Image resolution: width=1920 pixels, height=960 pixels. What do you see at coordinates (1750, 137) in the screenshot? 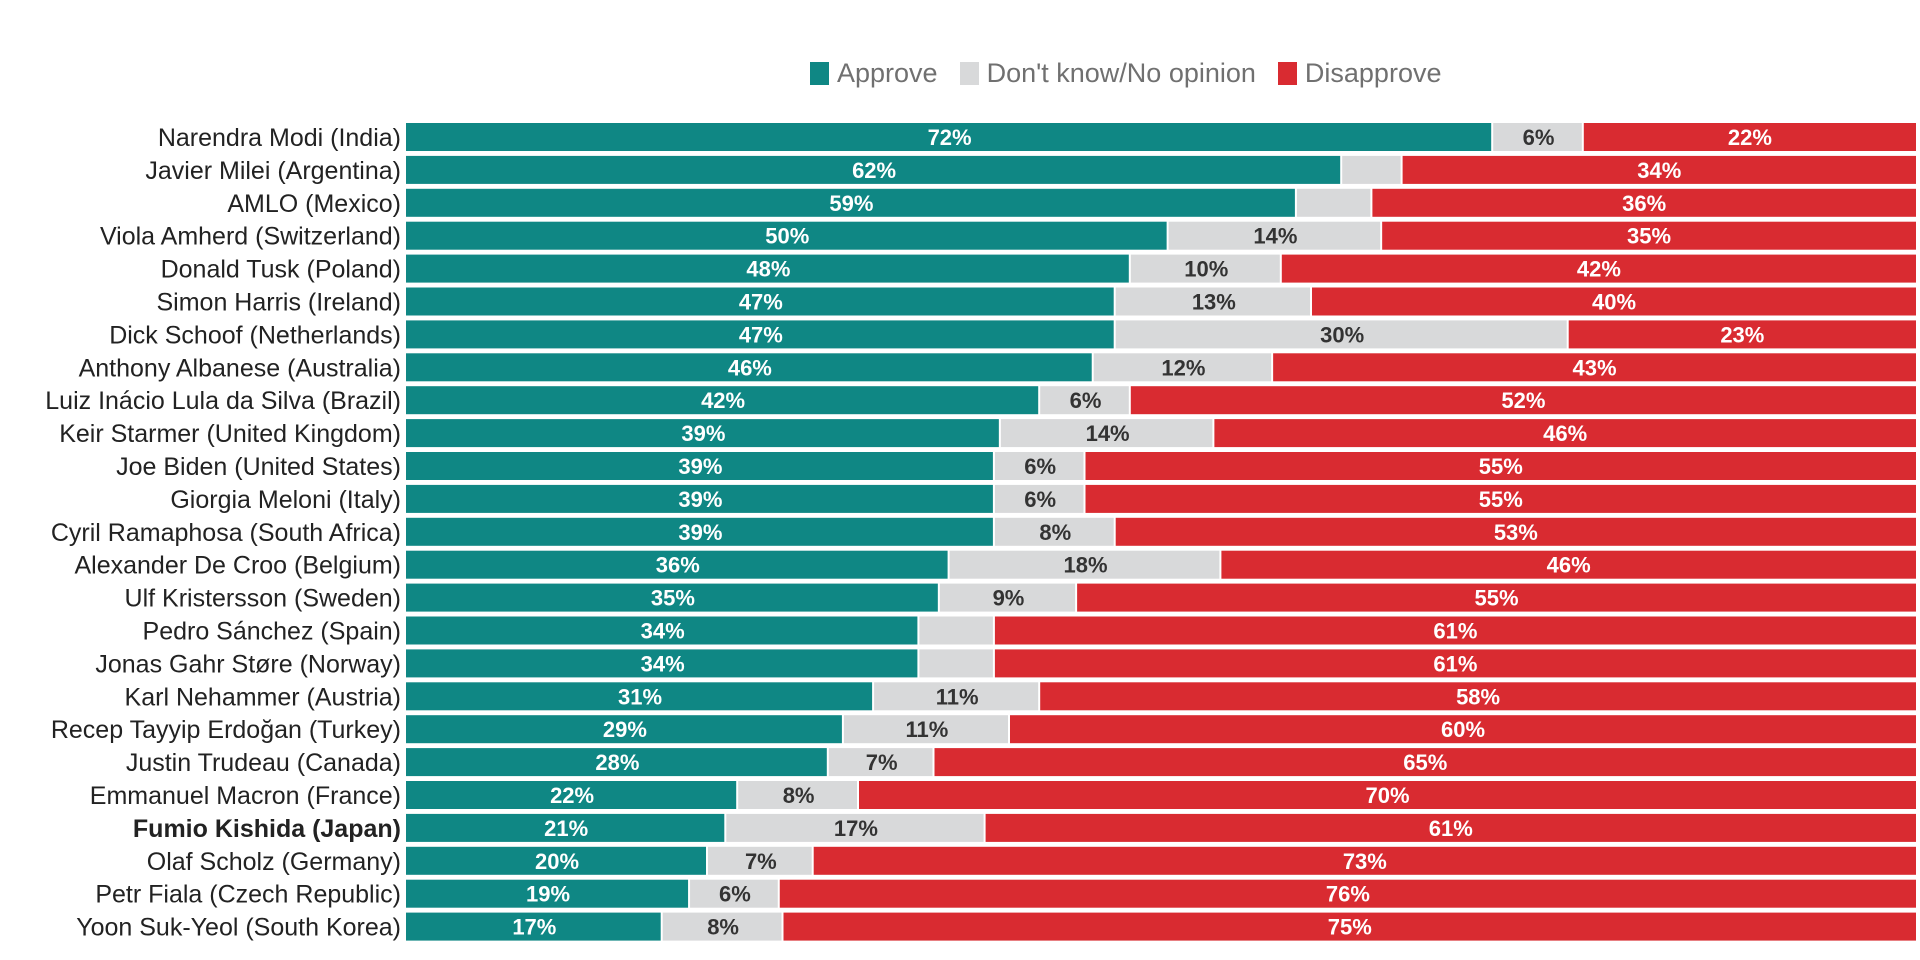
I see `value-label-disapprove: 22%` at bounding box center [1750, 137].